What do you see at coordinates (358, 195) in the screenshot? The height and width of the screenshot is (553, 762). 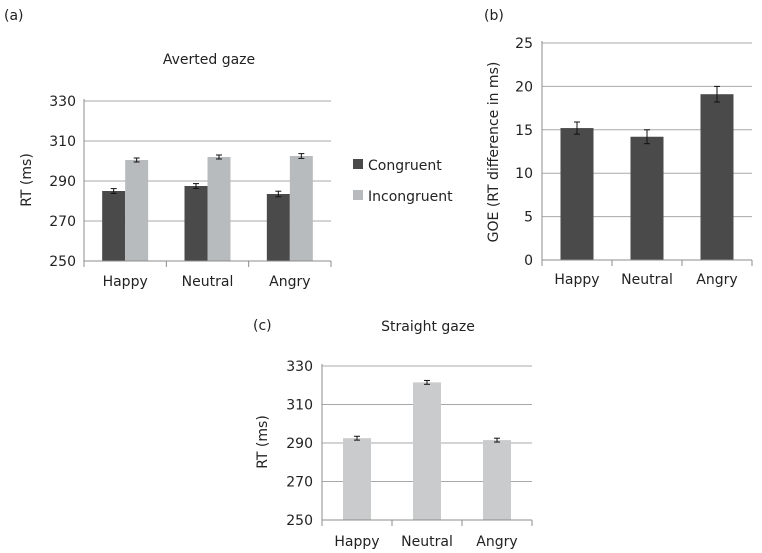 I see `legend-swatch-incongruent` at bounding box center [358, 195].